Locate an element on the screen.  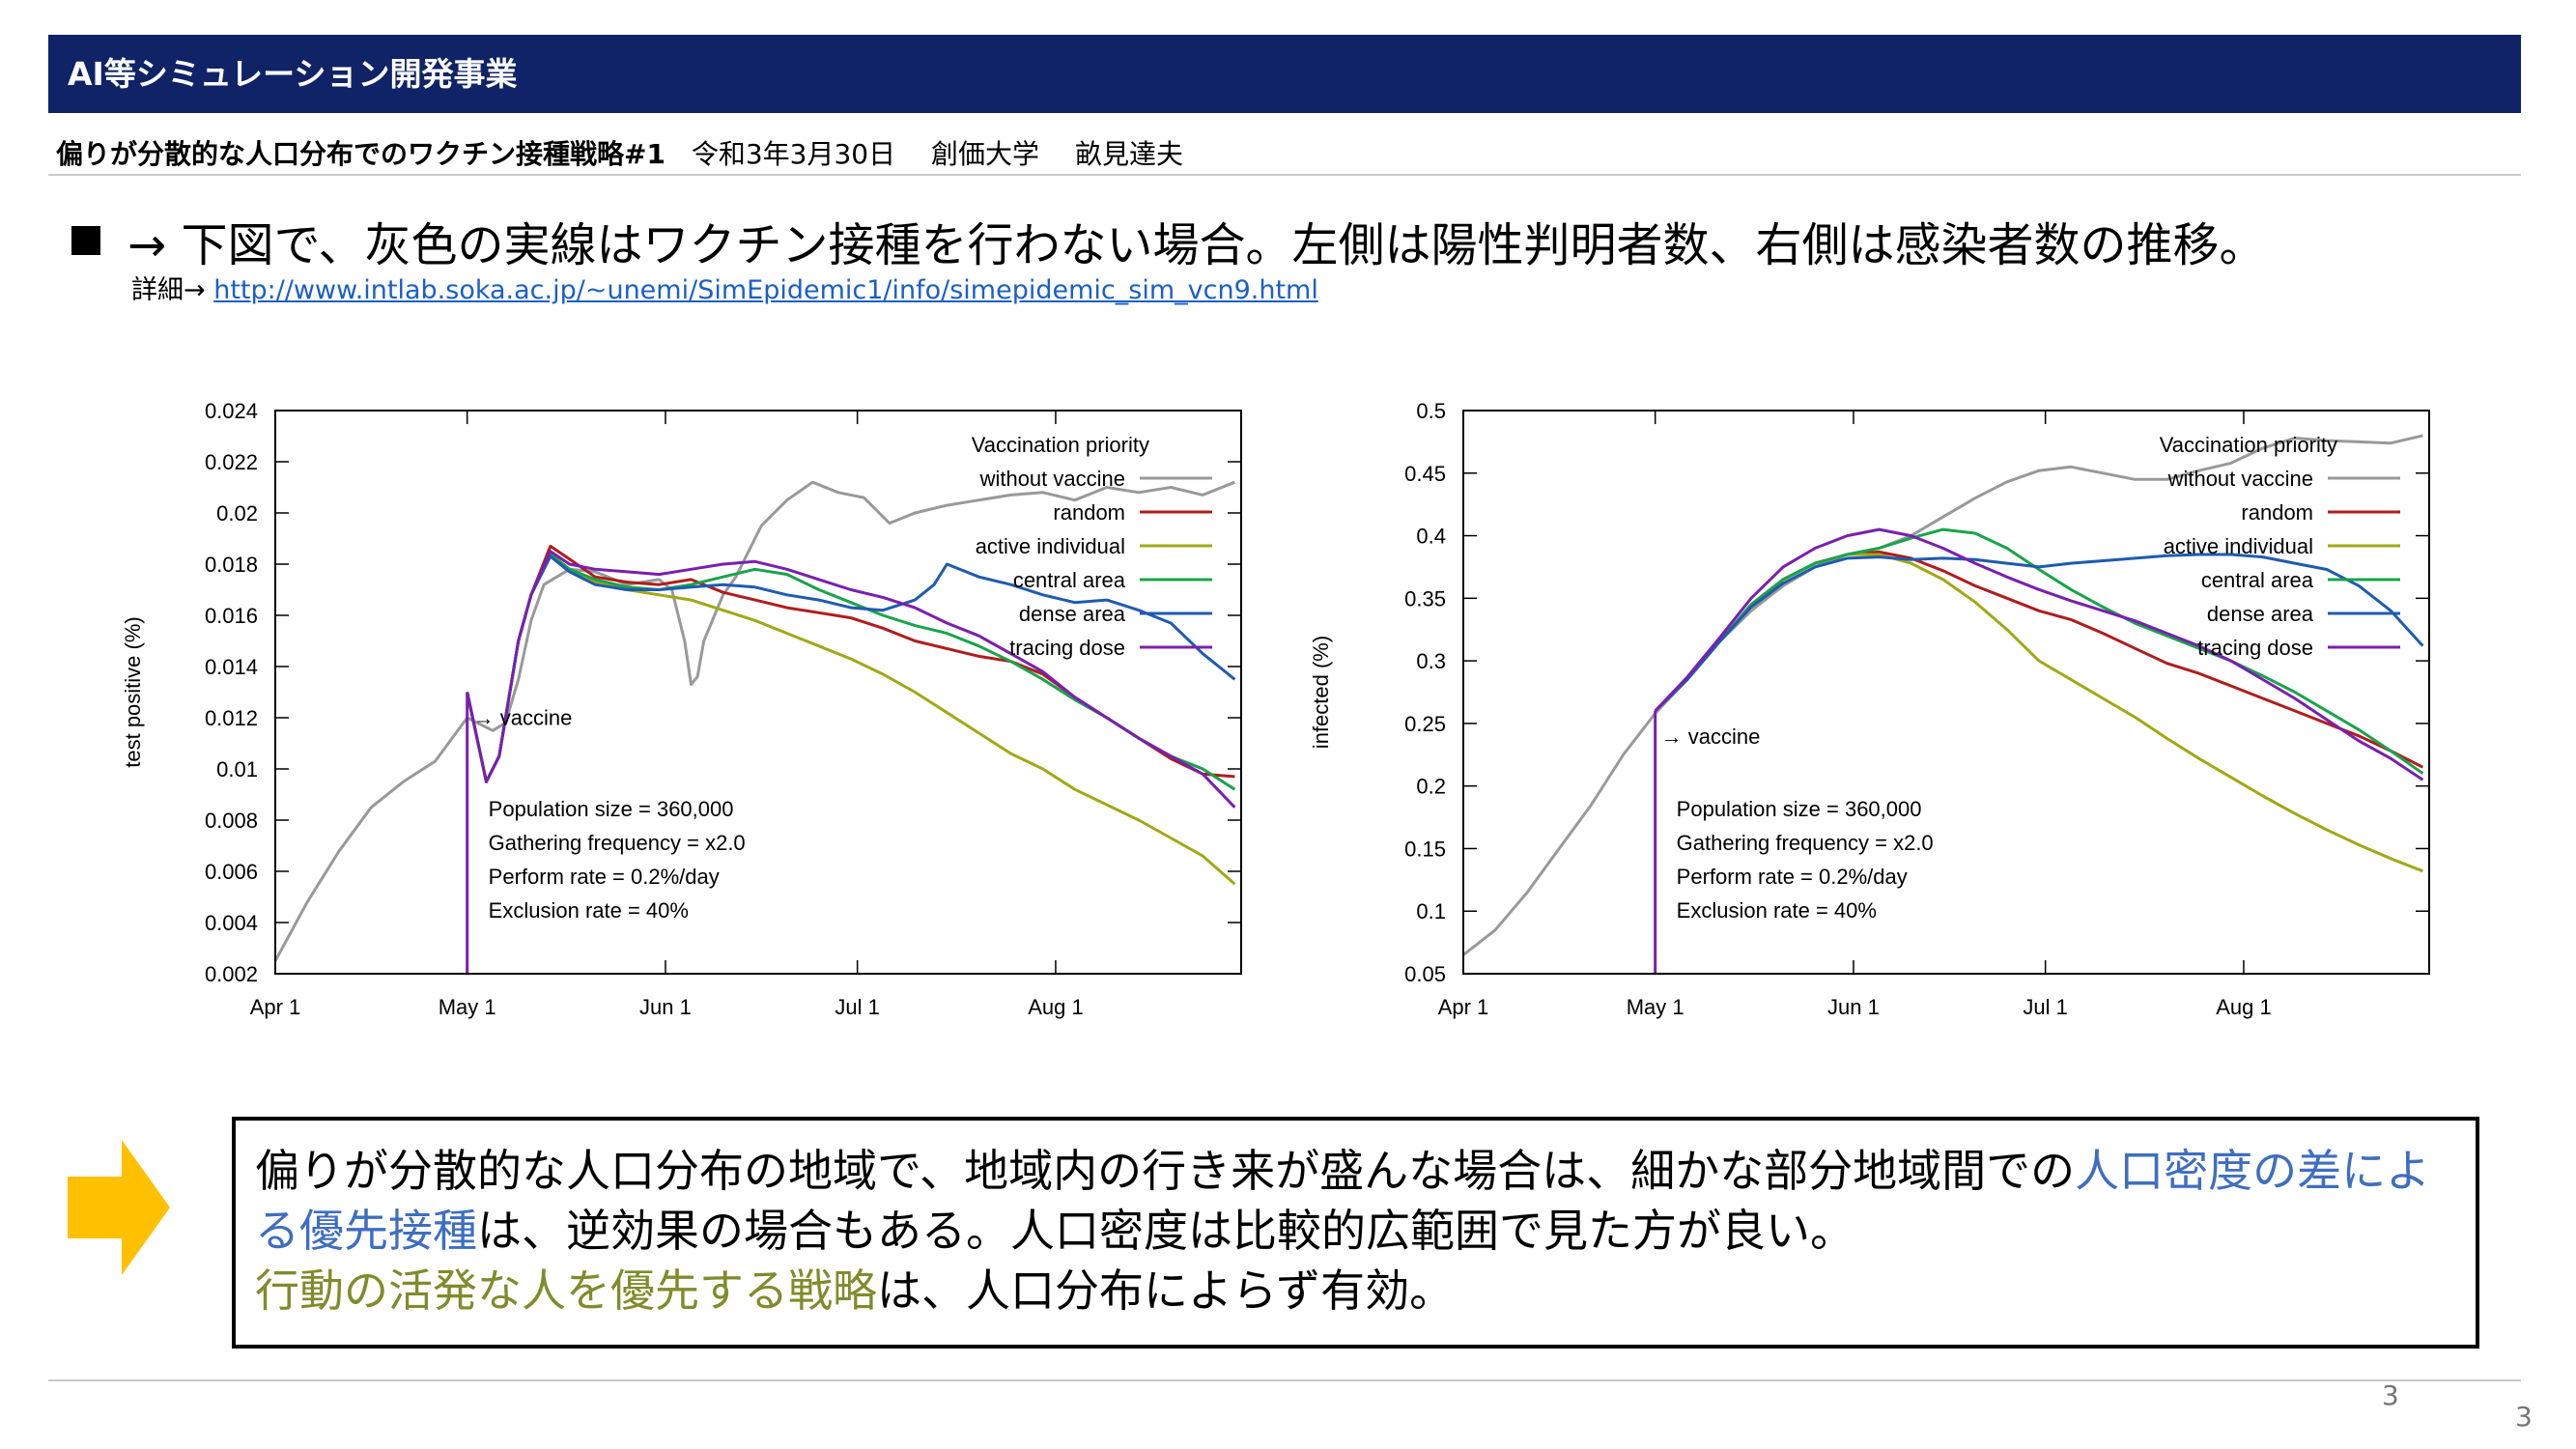
conclusion-line-3: 行動の活発な人を優先する戦略は、人口分布によらず有効。 is located at coordinates (854, 1291).